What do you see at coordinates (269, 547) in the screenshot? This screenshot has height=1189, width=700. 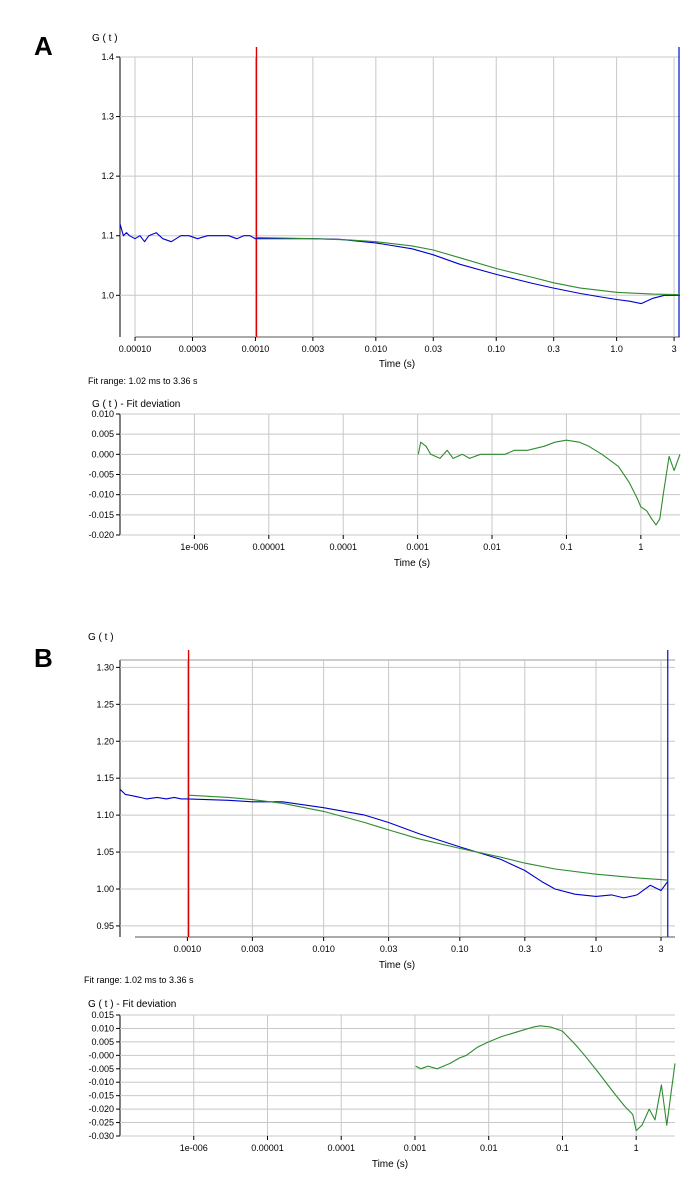 I see `a-residual-xtick-label: 0.00001` at bounding box center [269, 547].